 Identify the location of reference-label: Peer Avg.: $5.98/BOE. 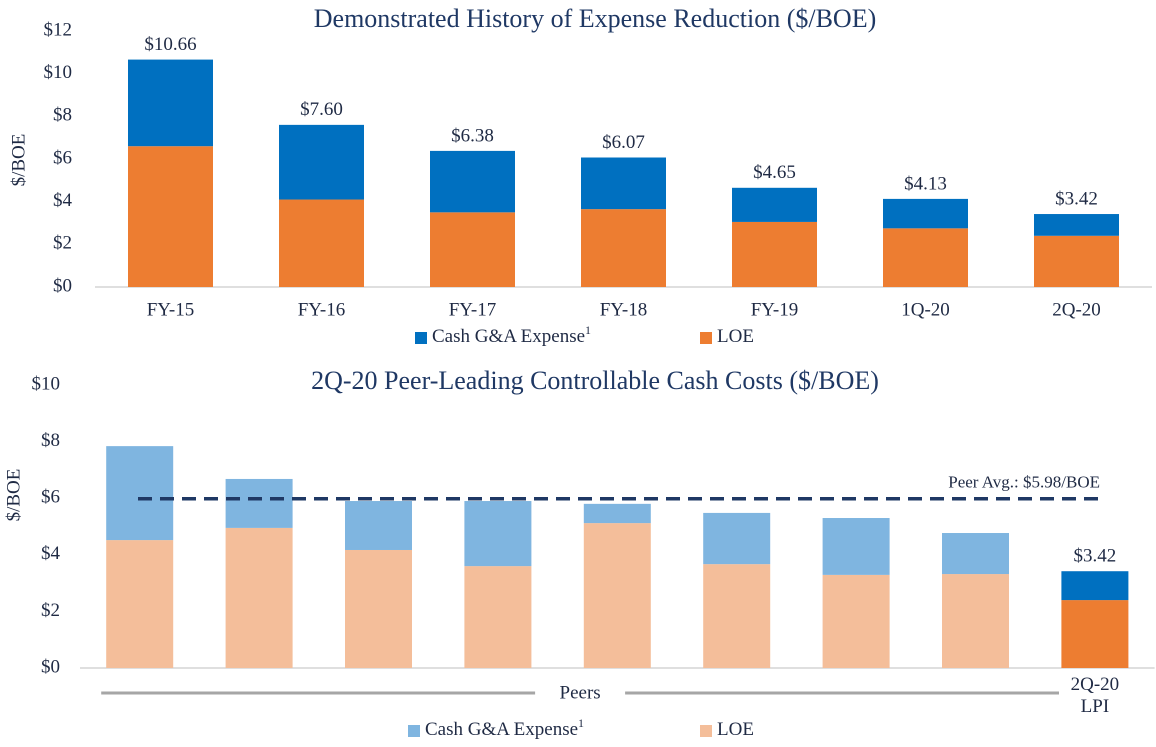
(1024, 482).